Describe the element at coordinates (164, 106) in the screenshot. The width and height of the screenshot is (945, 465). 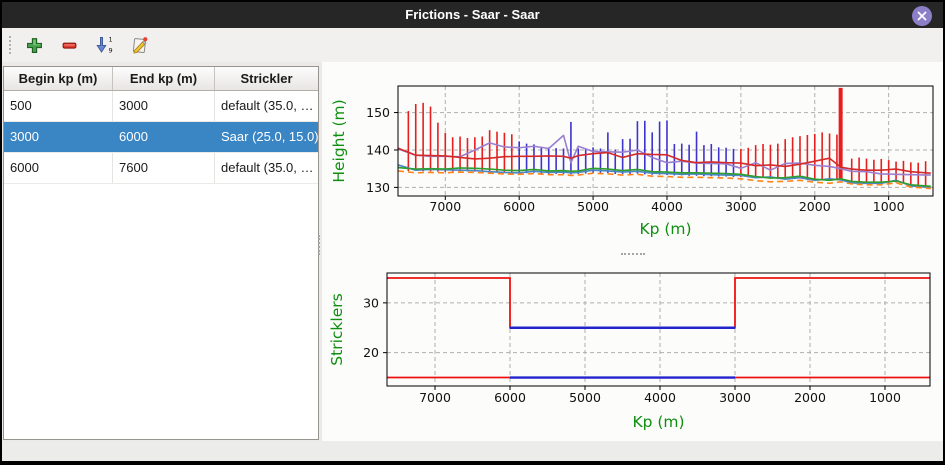
I see `cell-end-kp: 3000` at that location.